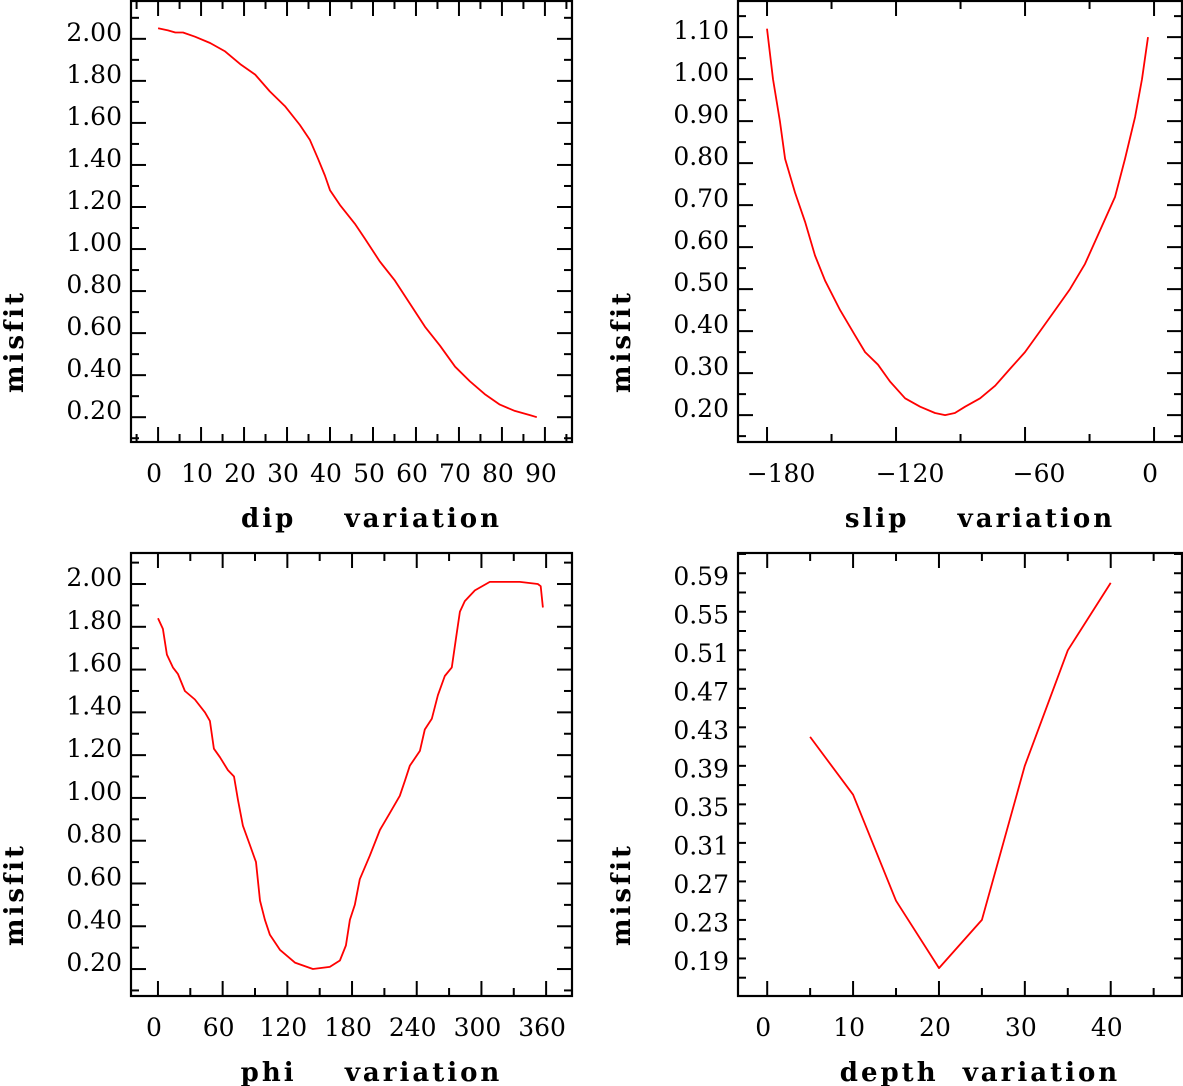 The image size is (1183, 1086). I want to click on misfit-line-slip, so click(957, 222).